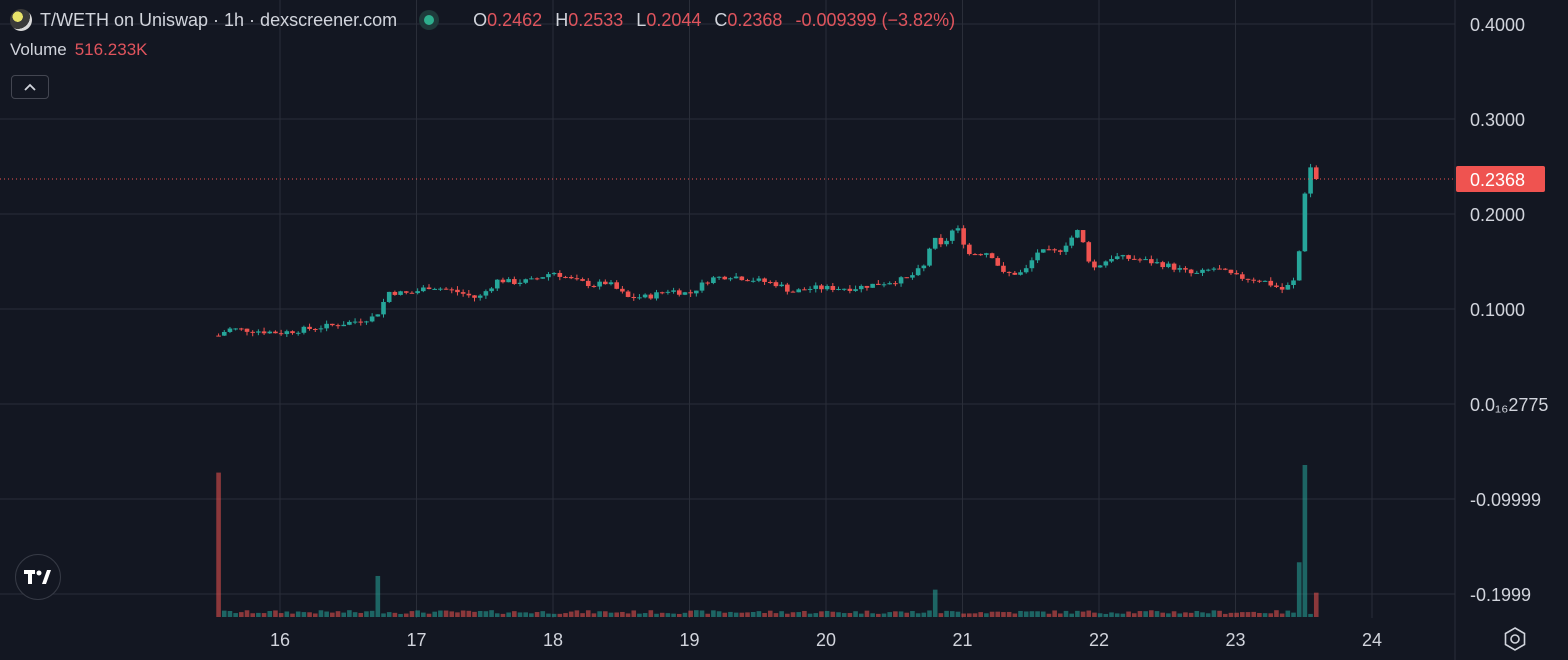 Image resolution: width=1568 pixels, height=660 pixels. I want to click on open-label: O, so click(480, 20).